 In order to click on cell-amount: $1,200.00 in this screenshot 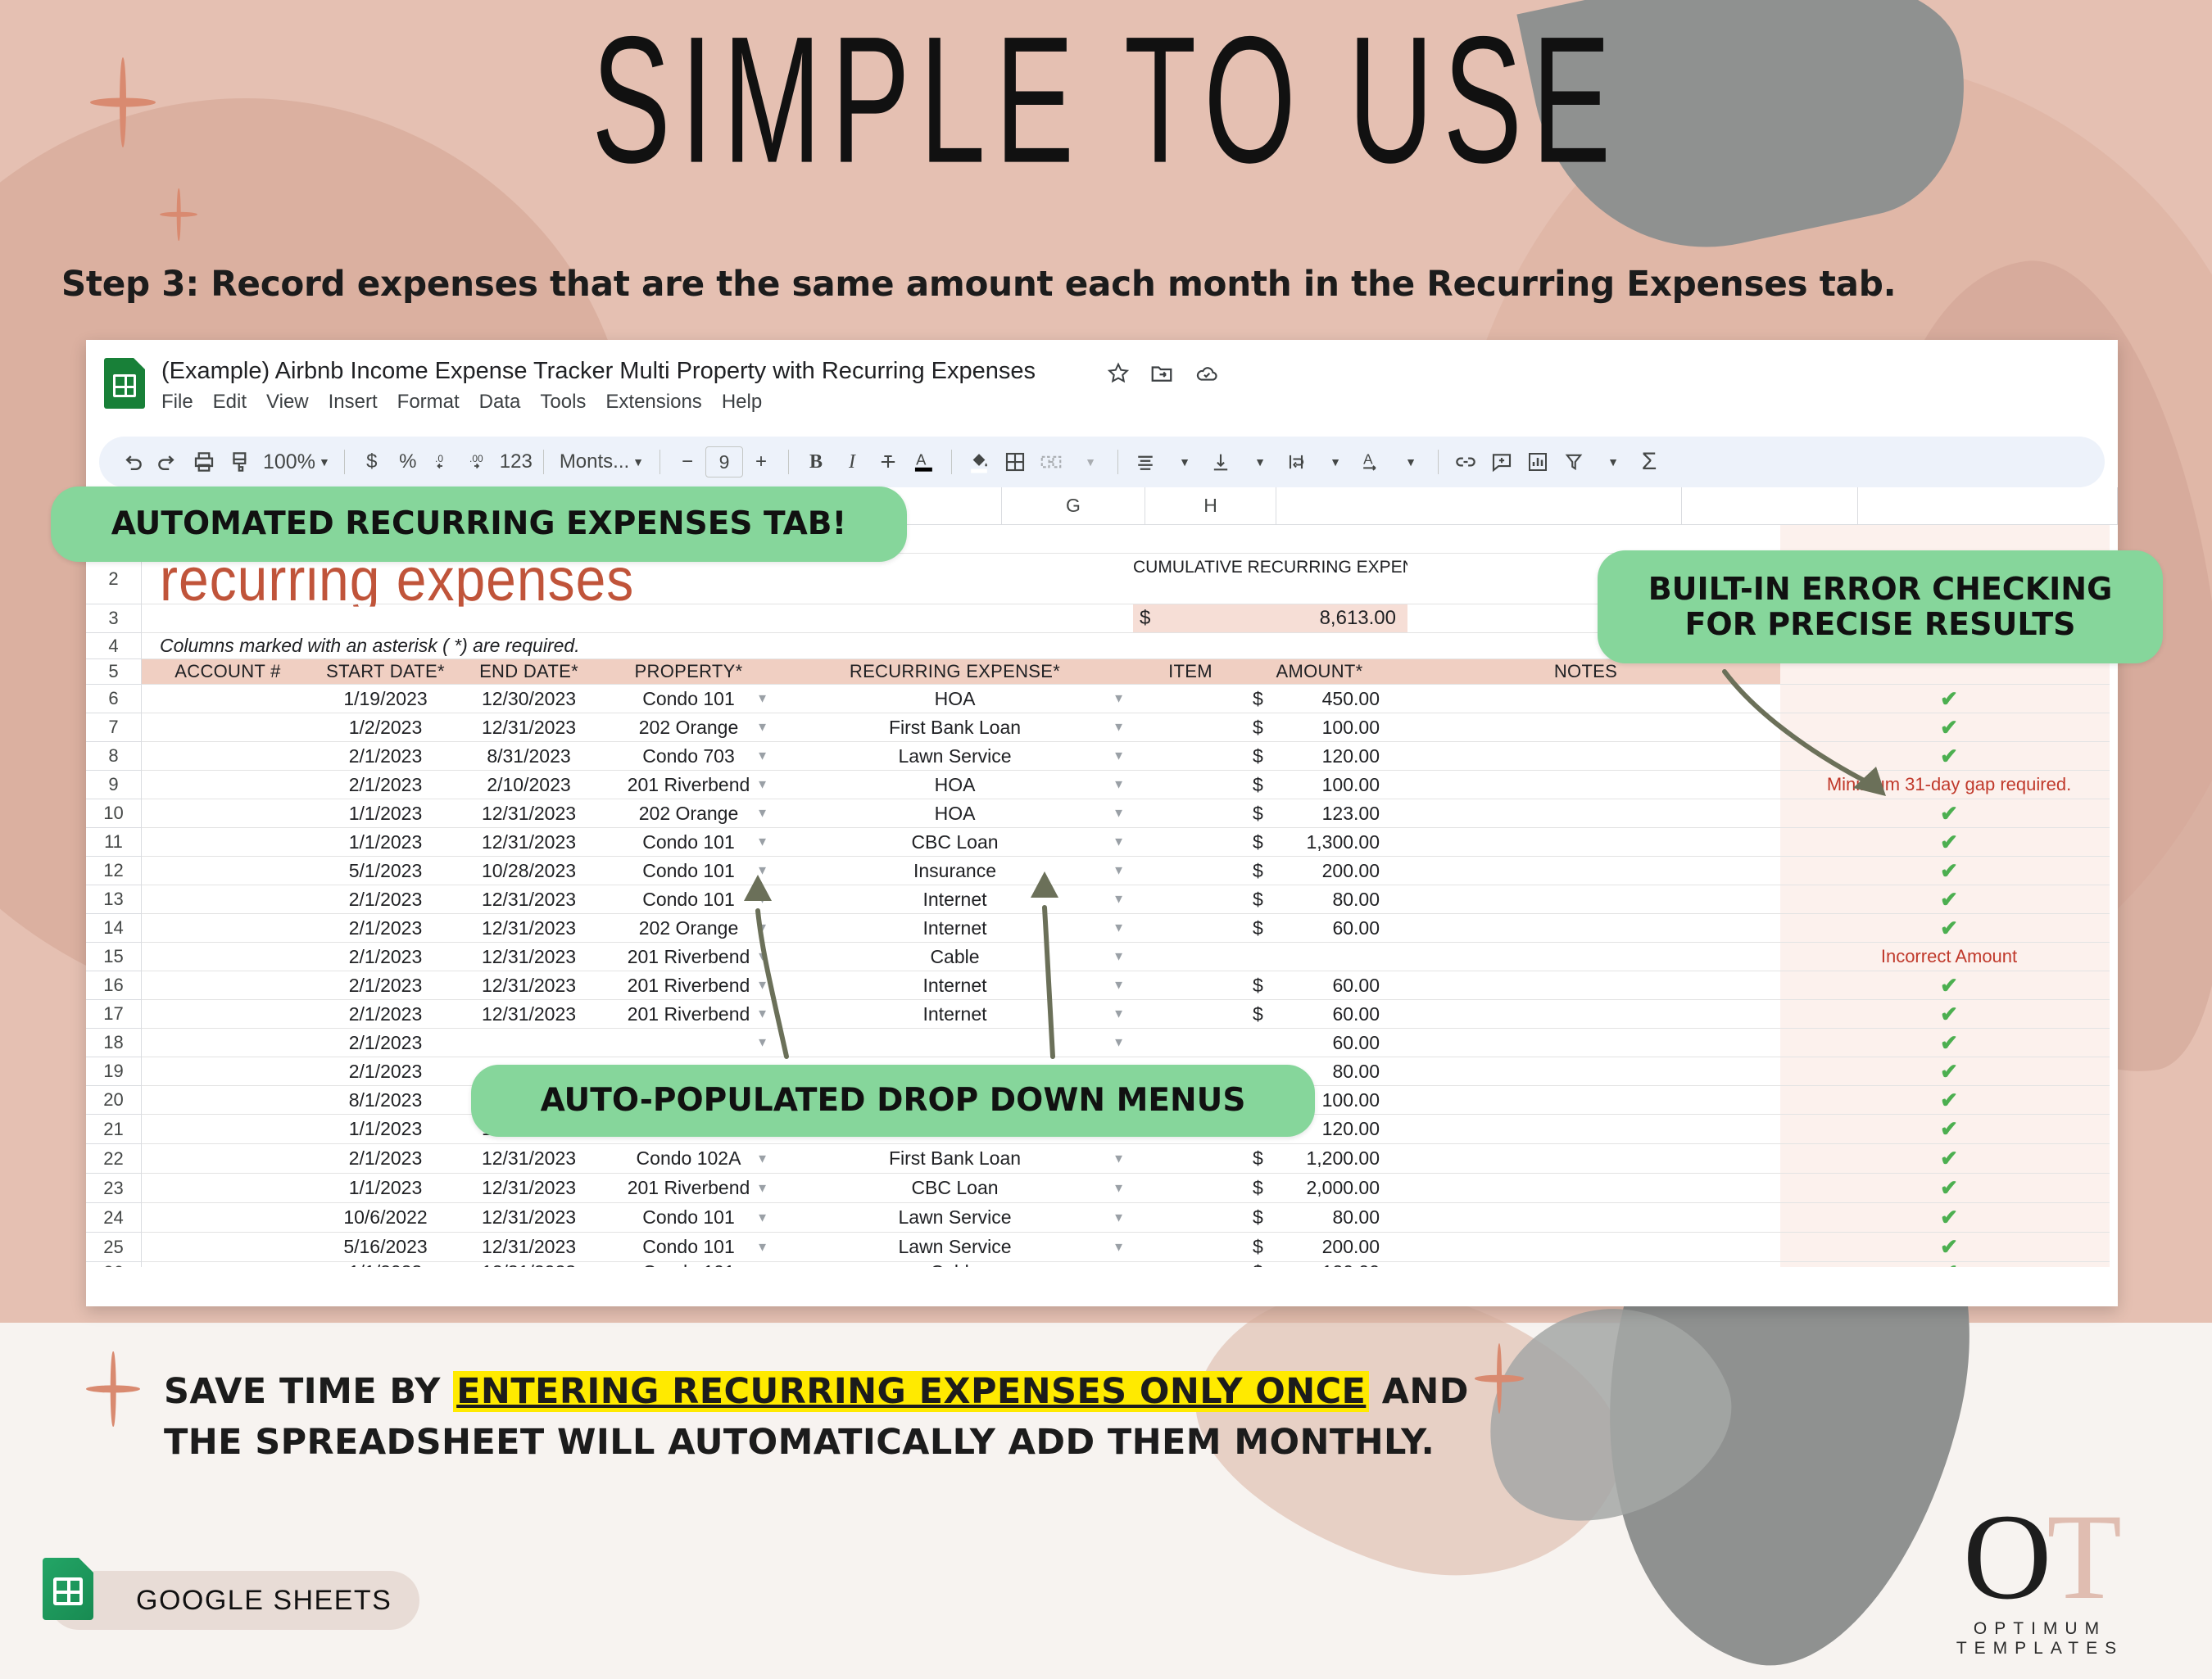, I will do `click(1319, 1158)`.